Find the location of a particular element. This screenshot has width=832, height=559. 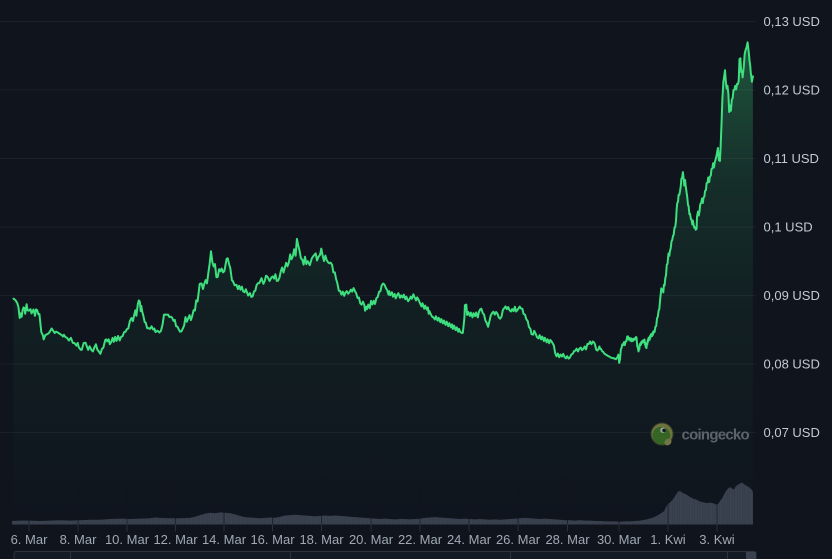

svg-text: 0,13 USD is located at coordinates (792, 21).